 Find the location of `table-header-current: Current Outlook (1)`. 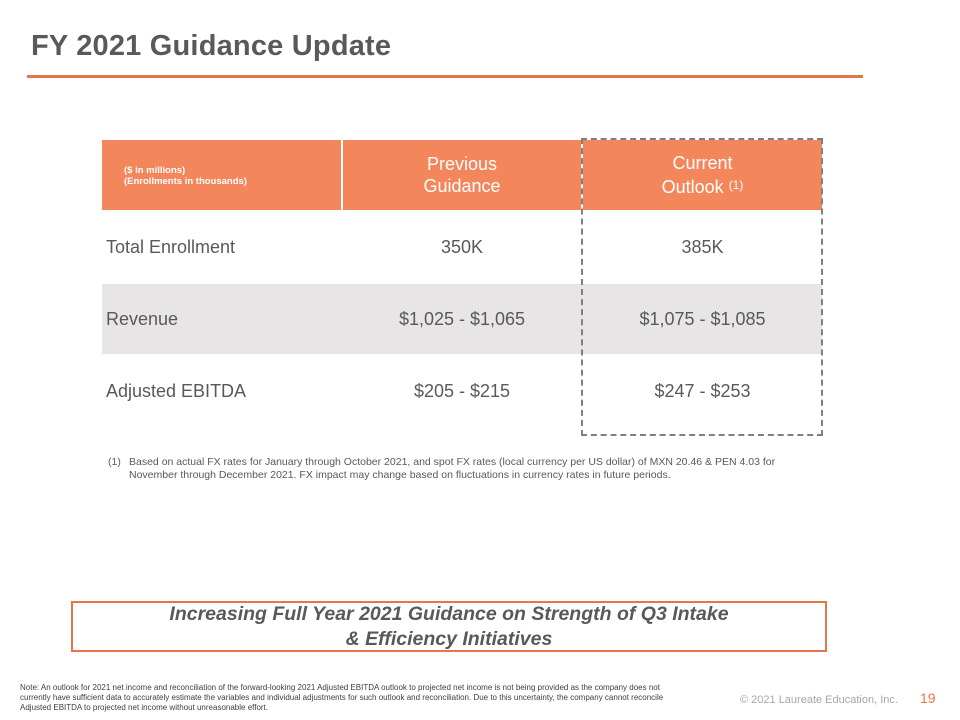

table-header-current: Current Outlook (1) is located at coordinates (702, 175).